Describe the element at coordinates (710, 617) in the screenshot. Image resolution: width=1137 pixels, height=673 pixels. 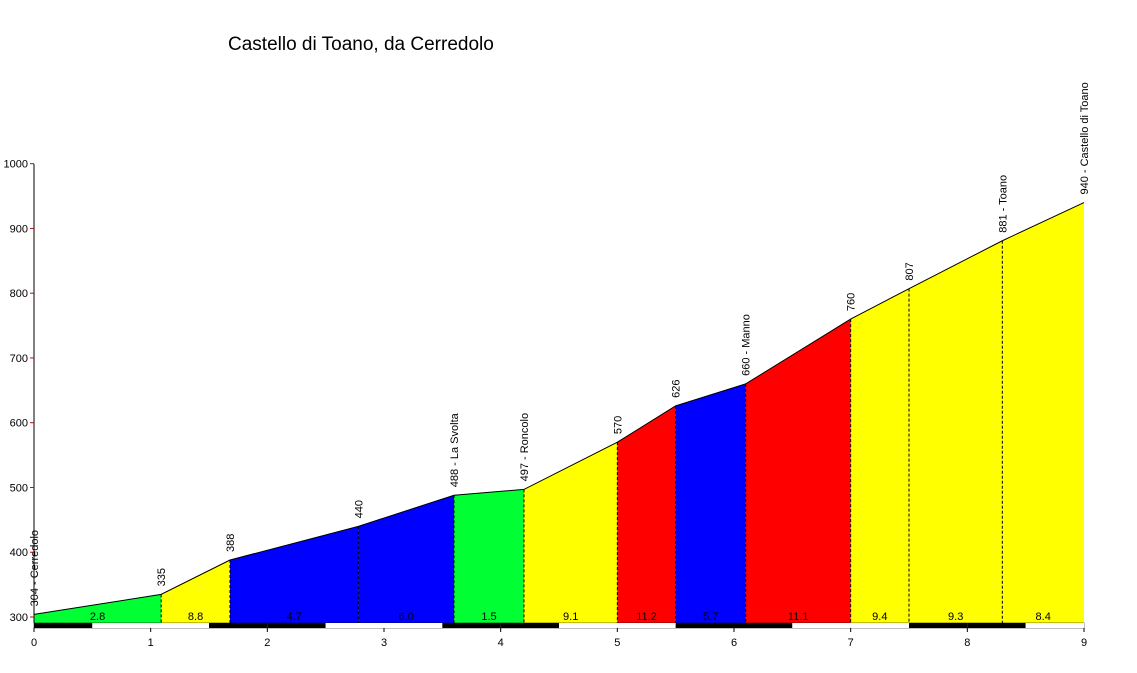
I see `gradient-label-8: 5.7` at that location.